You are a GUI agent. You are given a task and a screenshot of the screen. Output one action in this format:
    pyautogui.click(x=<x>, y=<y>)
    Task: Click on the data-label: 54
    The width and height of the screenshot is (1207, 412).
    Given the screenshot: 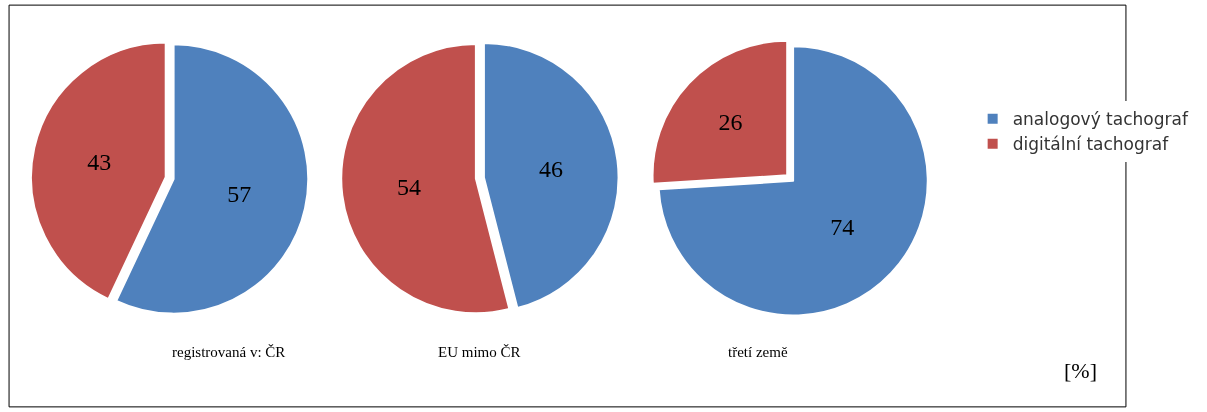 What is the action you would take?
    pyautogui.click(x=409, y=187)
    